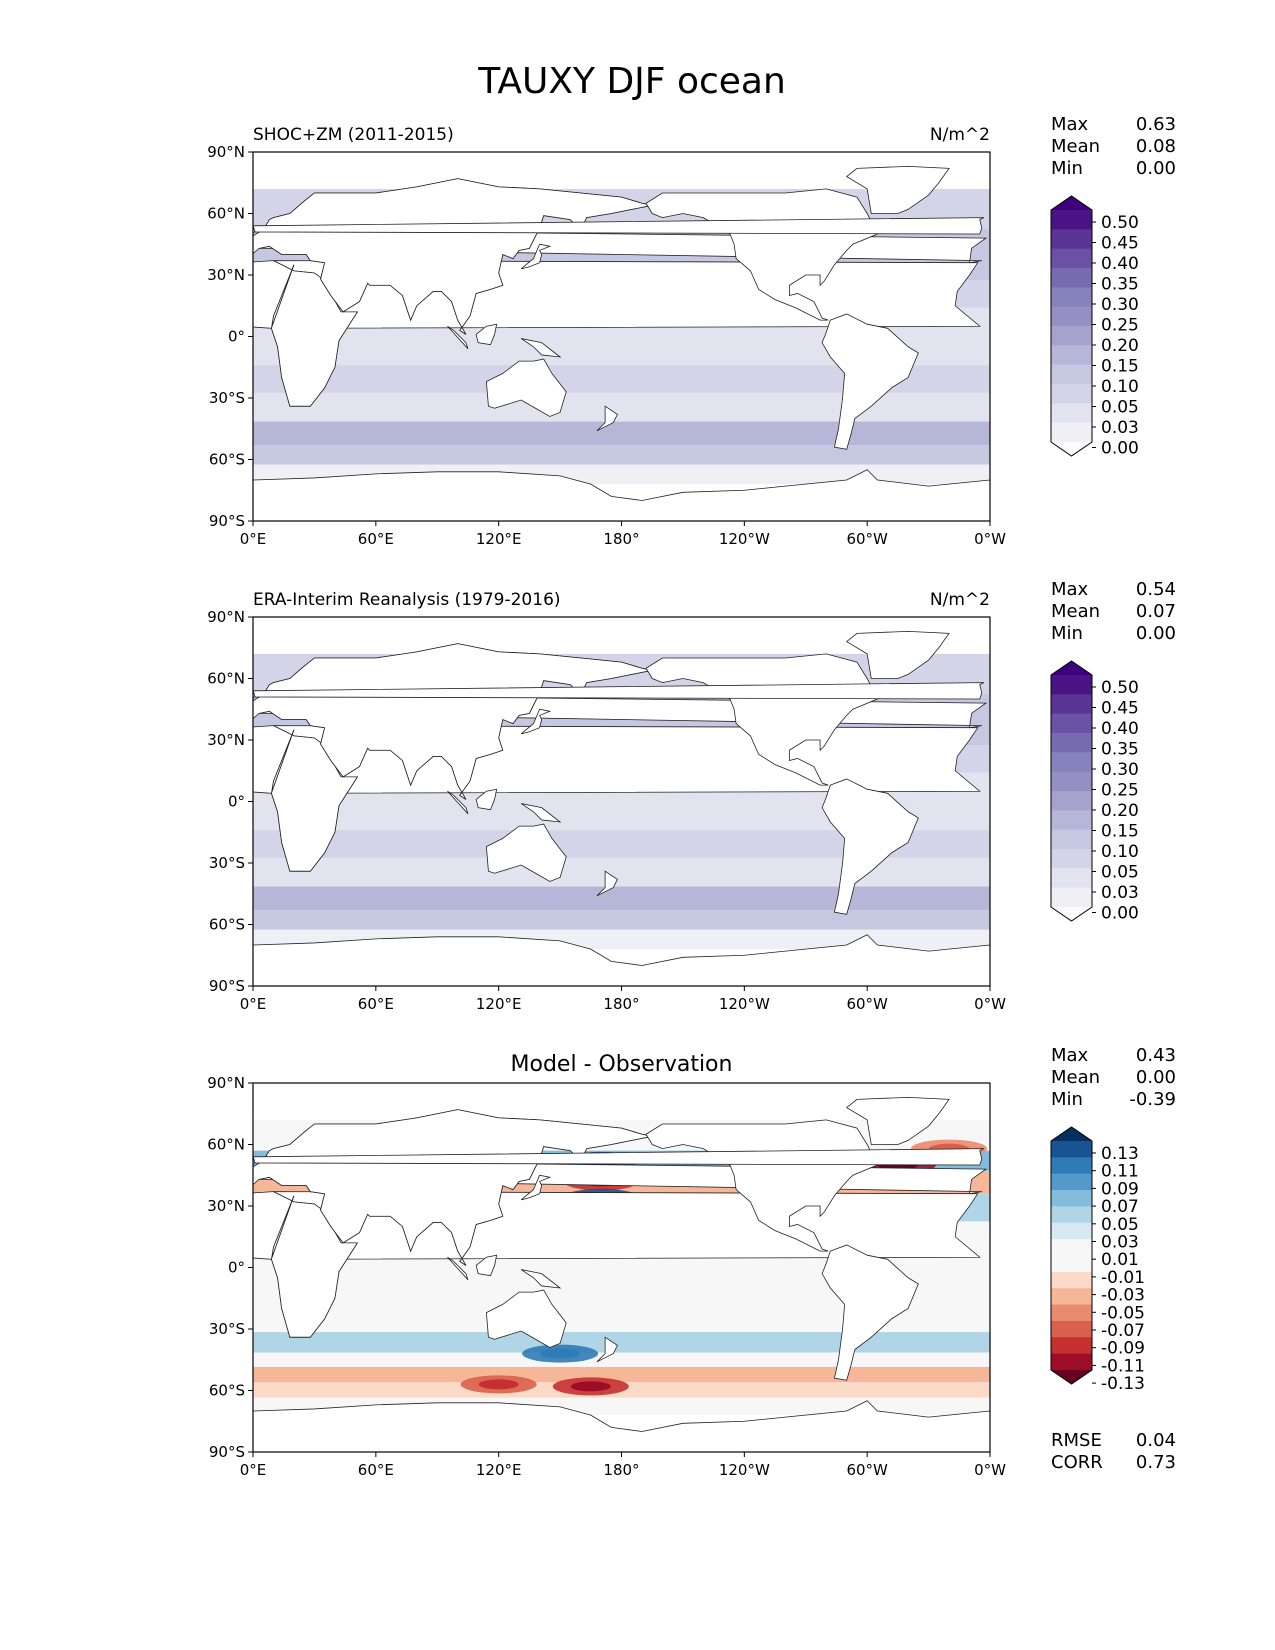  I want to click on x-tick-label: 120°E, so click(499, 1004).